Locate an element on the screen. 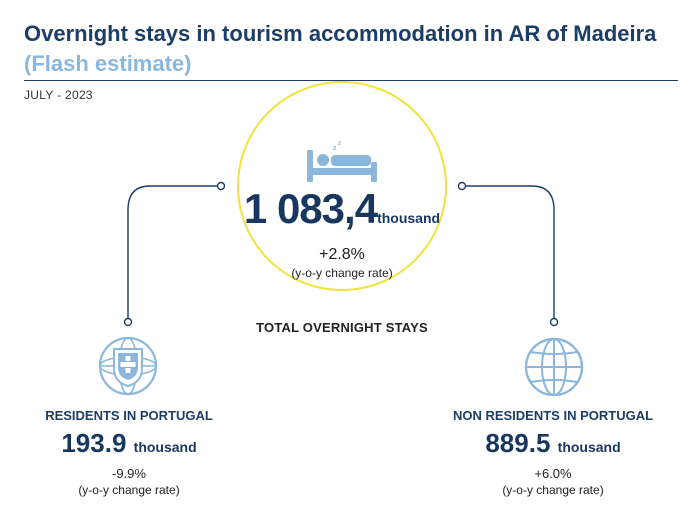 Image resolution: width=700 pixels, height=517 pixels. total-circle is located at coordinates (342, 186).